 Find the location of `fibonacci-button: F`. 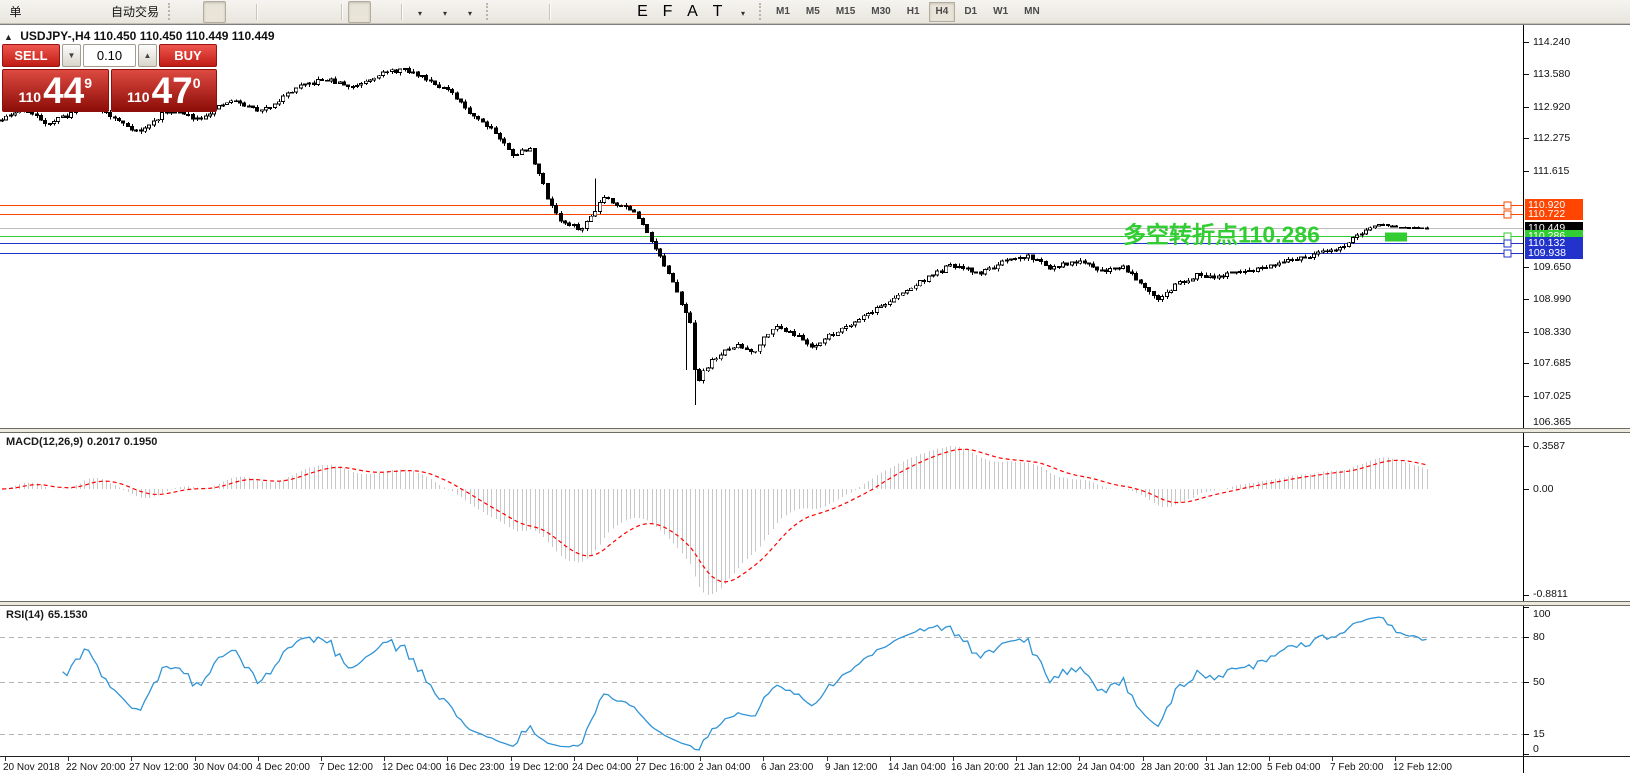

fibonacci-button: F is located at coordinates (667, 11).